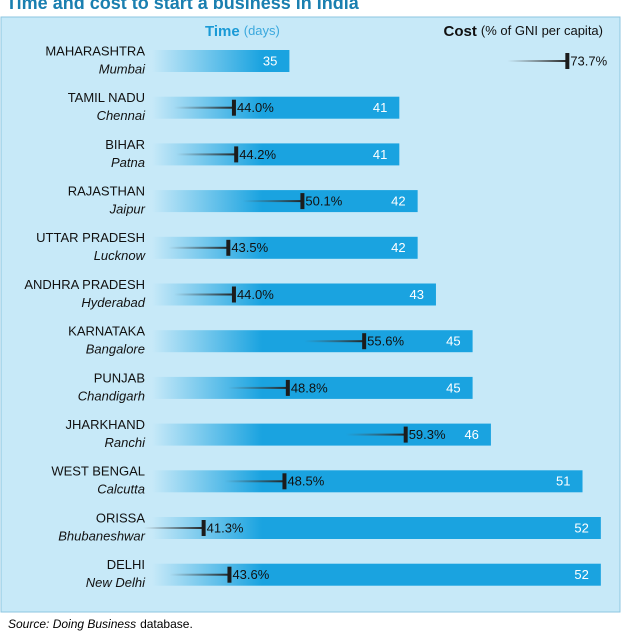 The width and height of the screenshot is (621, 638). Describe the element at coordinates (115, 349) in the screenshot. I see `city-label: Bangalore` at that location.